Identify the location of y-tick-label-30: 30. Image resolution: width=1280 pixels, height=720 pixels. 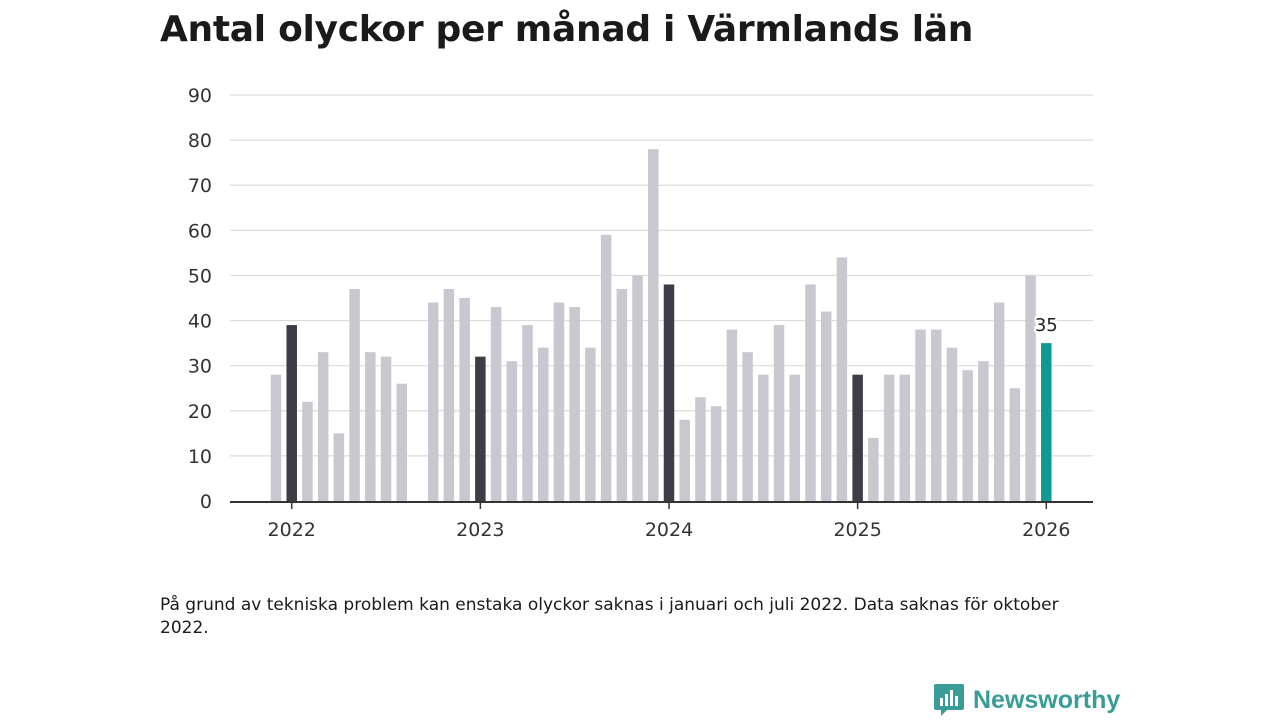
(200, 367).